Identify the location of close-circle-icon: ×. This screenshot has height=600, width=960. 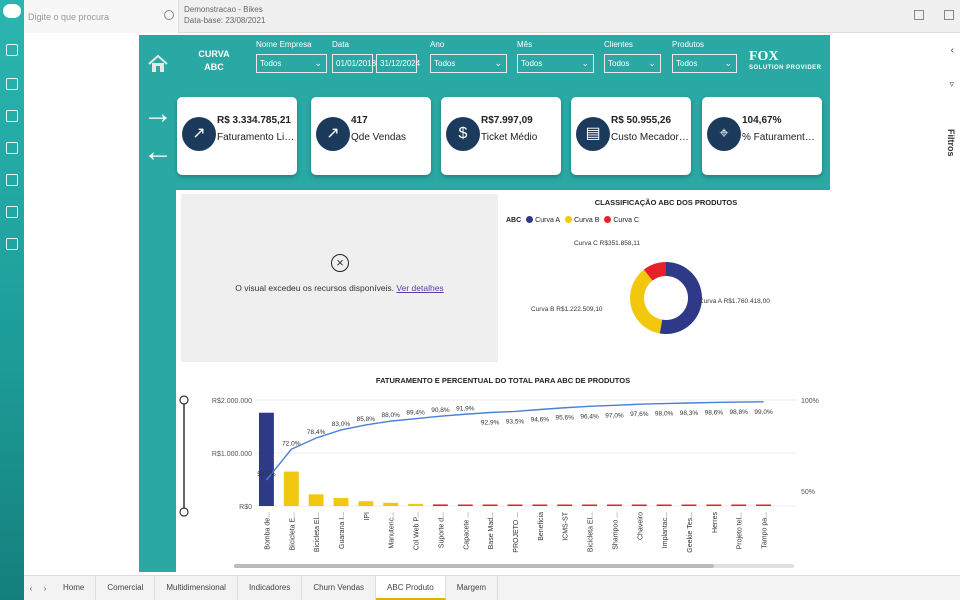
(340, 263).